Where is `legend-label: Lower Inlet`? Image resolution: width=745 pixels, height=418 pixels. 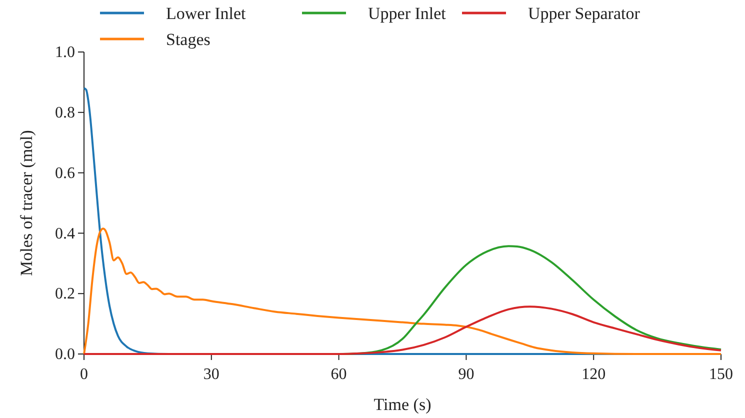
legend-label: Lower Inlet is located at coordinates (206, 13).